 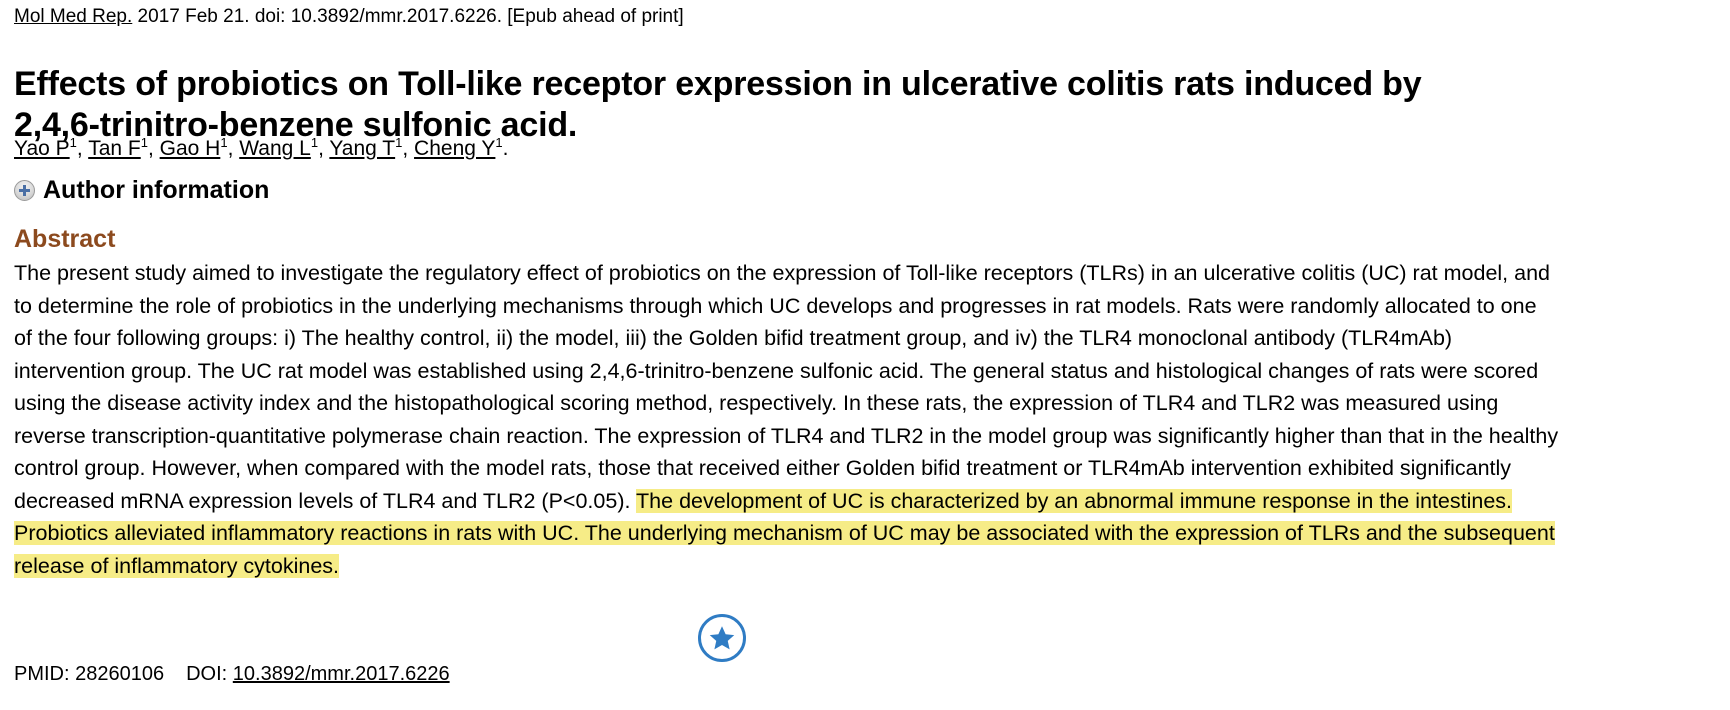 What do you see at coordinates (114, 148) in the screenshot?
I see `author-link: Tan F` at bounding box center [114, 148].